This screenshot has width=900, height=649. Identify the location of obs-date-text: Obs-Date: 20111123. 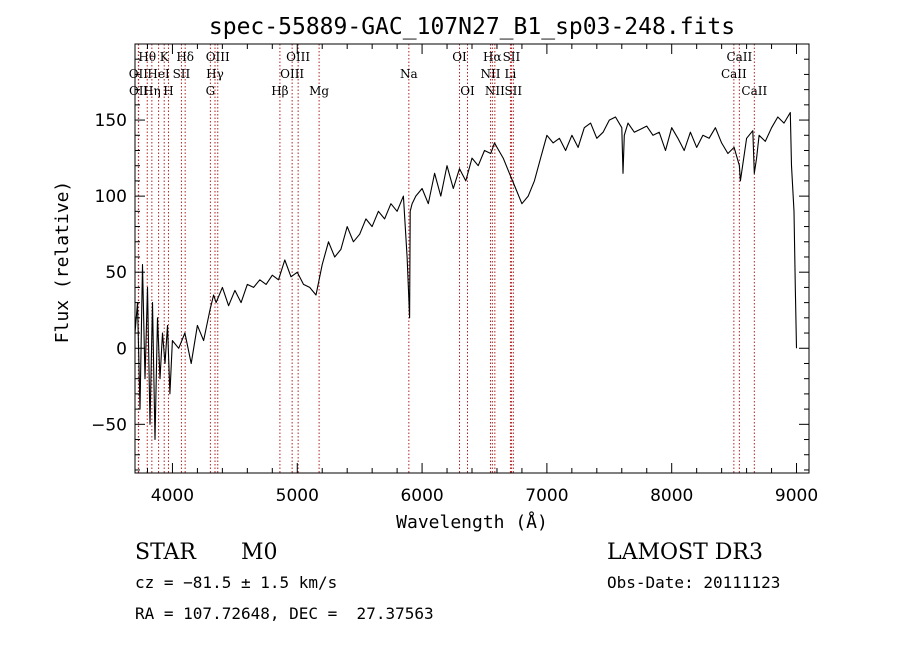
(694, 582).